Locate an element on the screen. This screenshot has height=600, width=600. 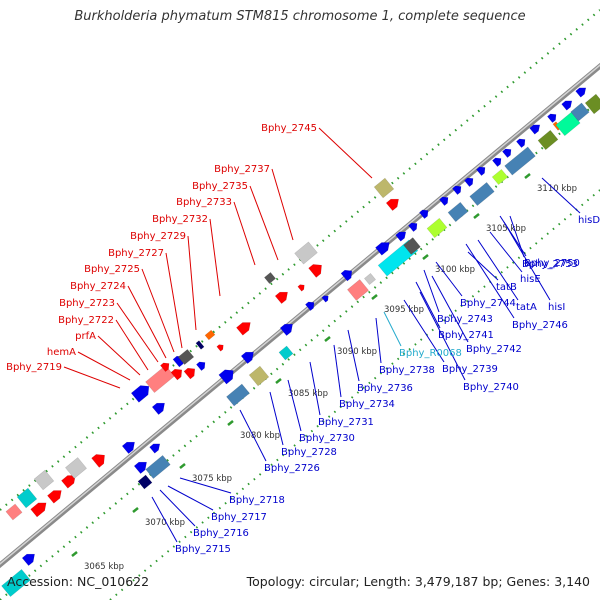
lower-gene-label: hisI is located at coordinates (556, 307).